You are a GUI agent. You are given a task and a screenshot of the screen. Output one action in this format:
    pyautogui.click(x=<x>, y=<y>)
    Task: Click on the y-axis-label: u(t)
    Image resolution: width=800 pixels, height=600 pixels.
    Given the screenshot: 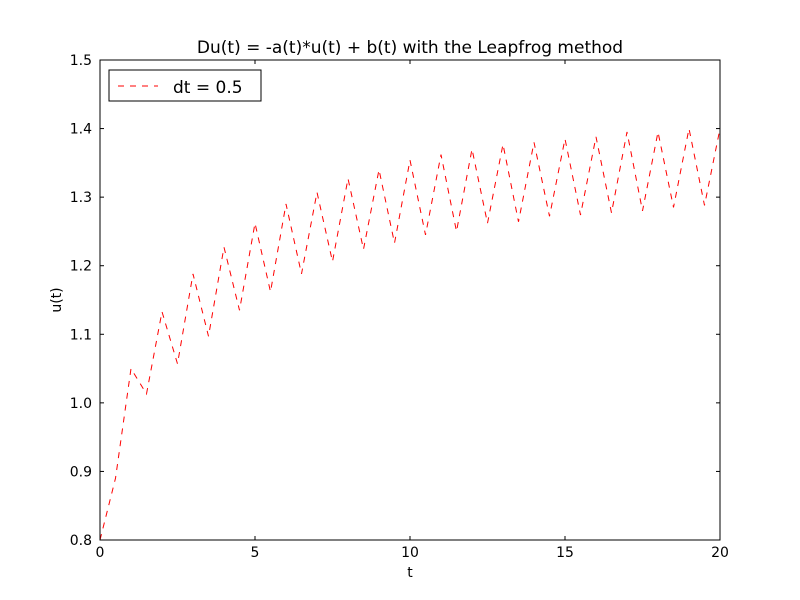 What is the action you would take?
    pyautogui.click(x=57, y=299)
    